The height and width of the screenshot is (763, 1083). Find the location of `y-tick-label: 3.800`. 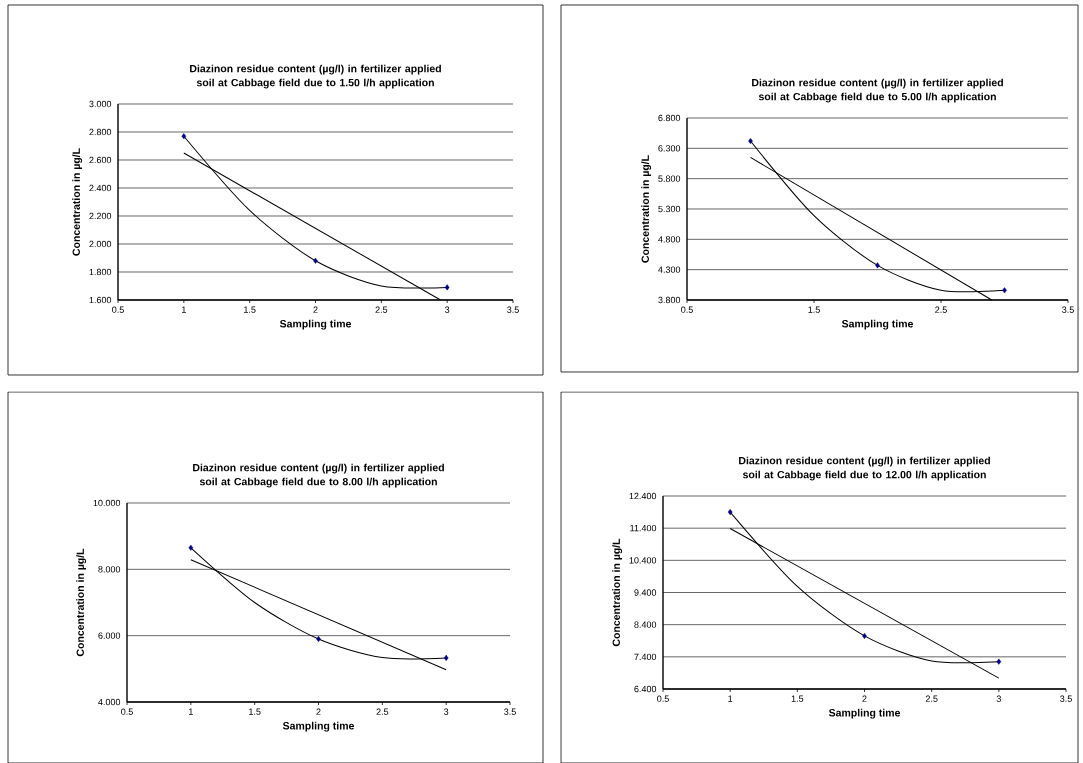

y-tick-label: 3.800 is located at coordinates (669, 300).